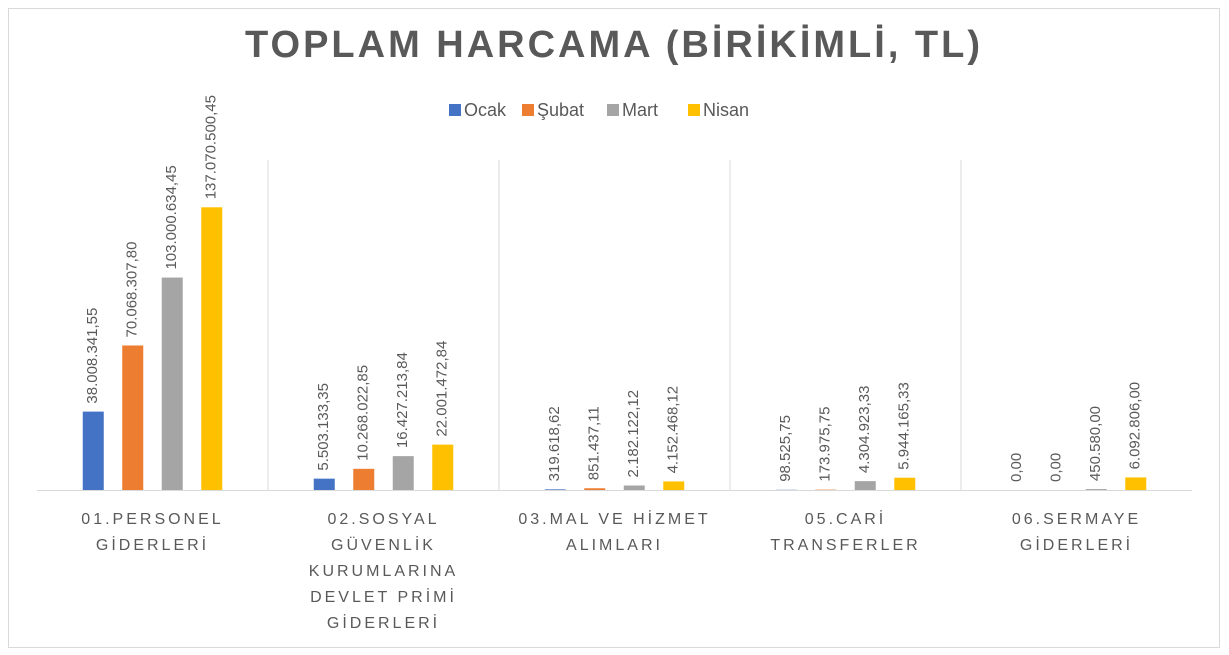 The image size is (1229, 655). Describe the element at coordinates (1135, 426) in the screenshot. I see `data-label: 6.092.806,00` at that location.